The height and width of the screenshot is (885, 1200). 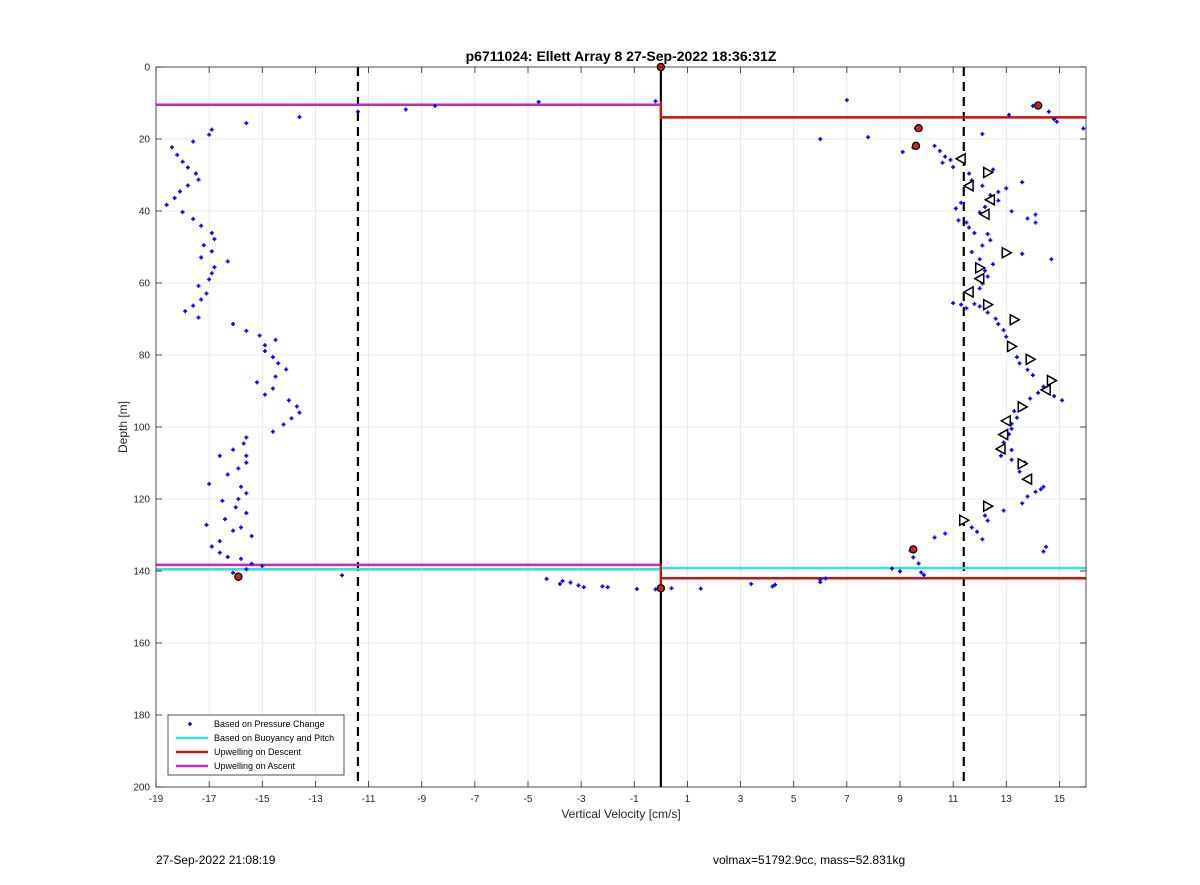 I want to click on x-tick-label: -19, so click(x=156, y=799).